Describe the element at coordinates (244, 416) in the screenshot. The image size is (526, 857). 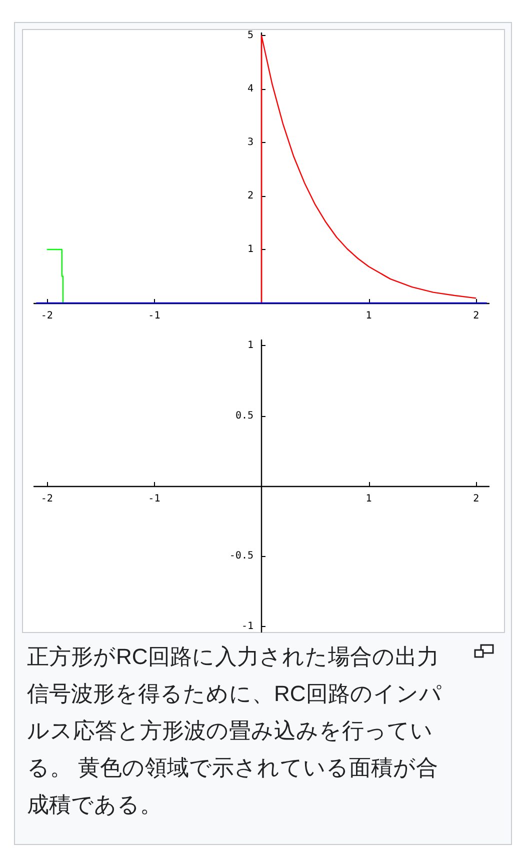
I see `y-tick-label: 0.5` at that location.